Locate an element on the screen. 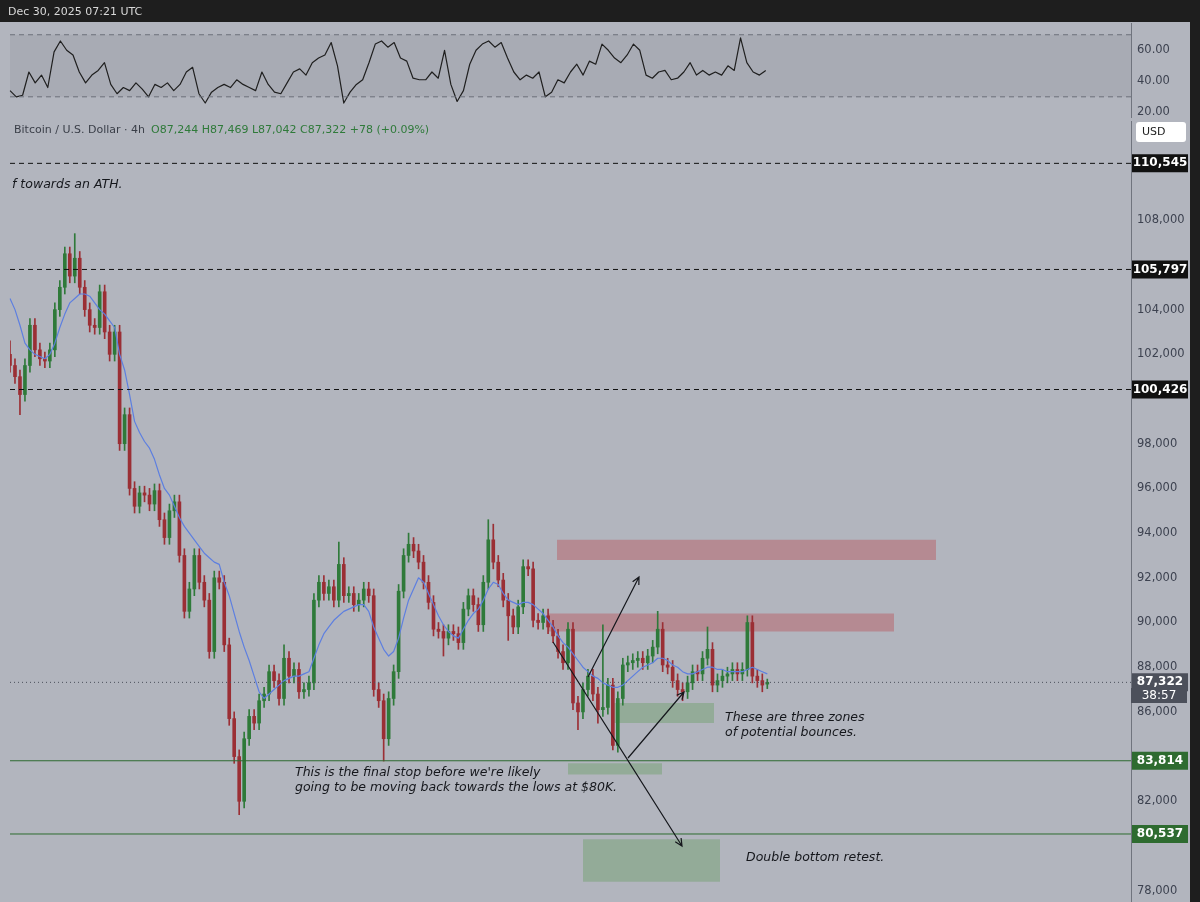 This screenshot has height=902, width=1200. ref-line-label: 110,545 is located at coordinates (1160, 162).